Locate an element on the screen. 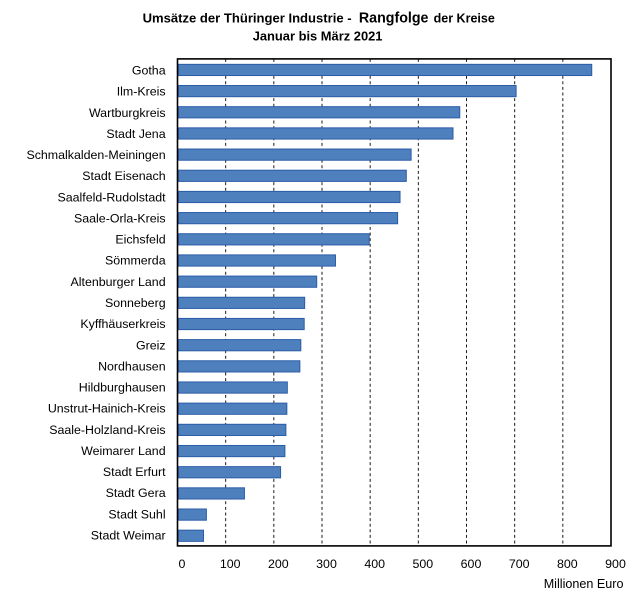 The width and height of the screenshot is (633, 602). svg-text: Saale-Holzland-Kreis is located at coordinates (107, 430).